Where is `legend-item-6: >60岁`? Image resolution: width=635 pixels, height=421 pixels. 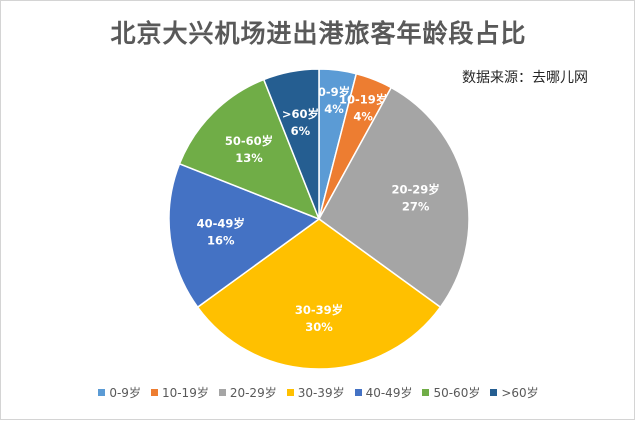
legend-item-6: >60岁 is located at coordinates (514, 392).